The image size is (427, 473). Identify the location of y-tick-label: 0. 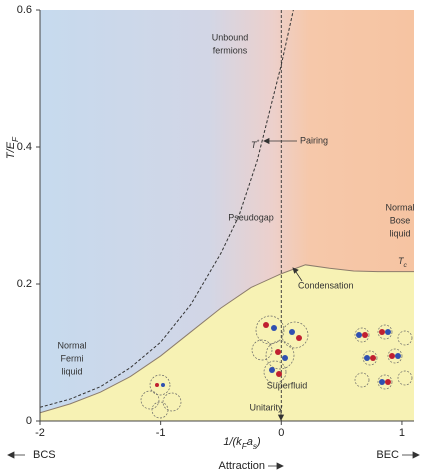
(29, 421).